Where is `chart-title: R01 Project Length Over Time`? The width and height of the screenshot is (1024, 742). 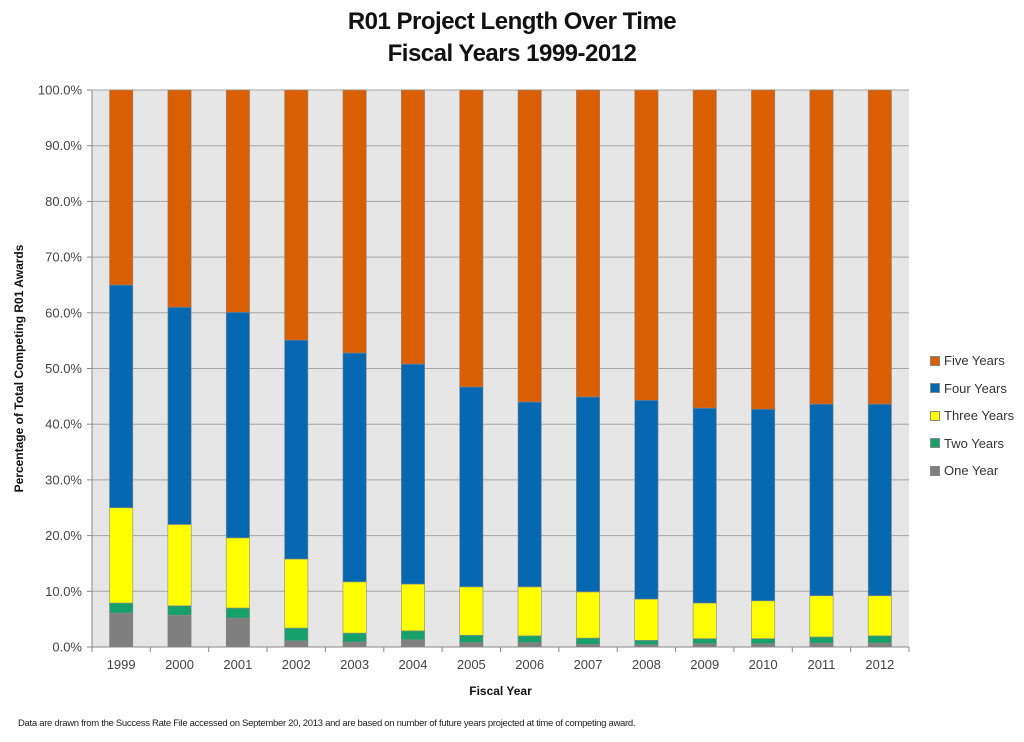
chart-title: R01 Project Length Over Time is located at coordinates (512, 21).